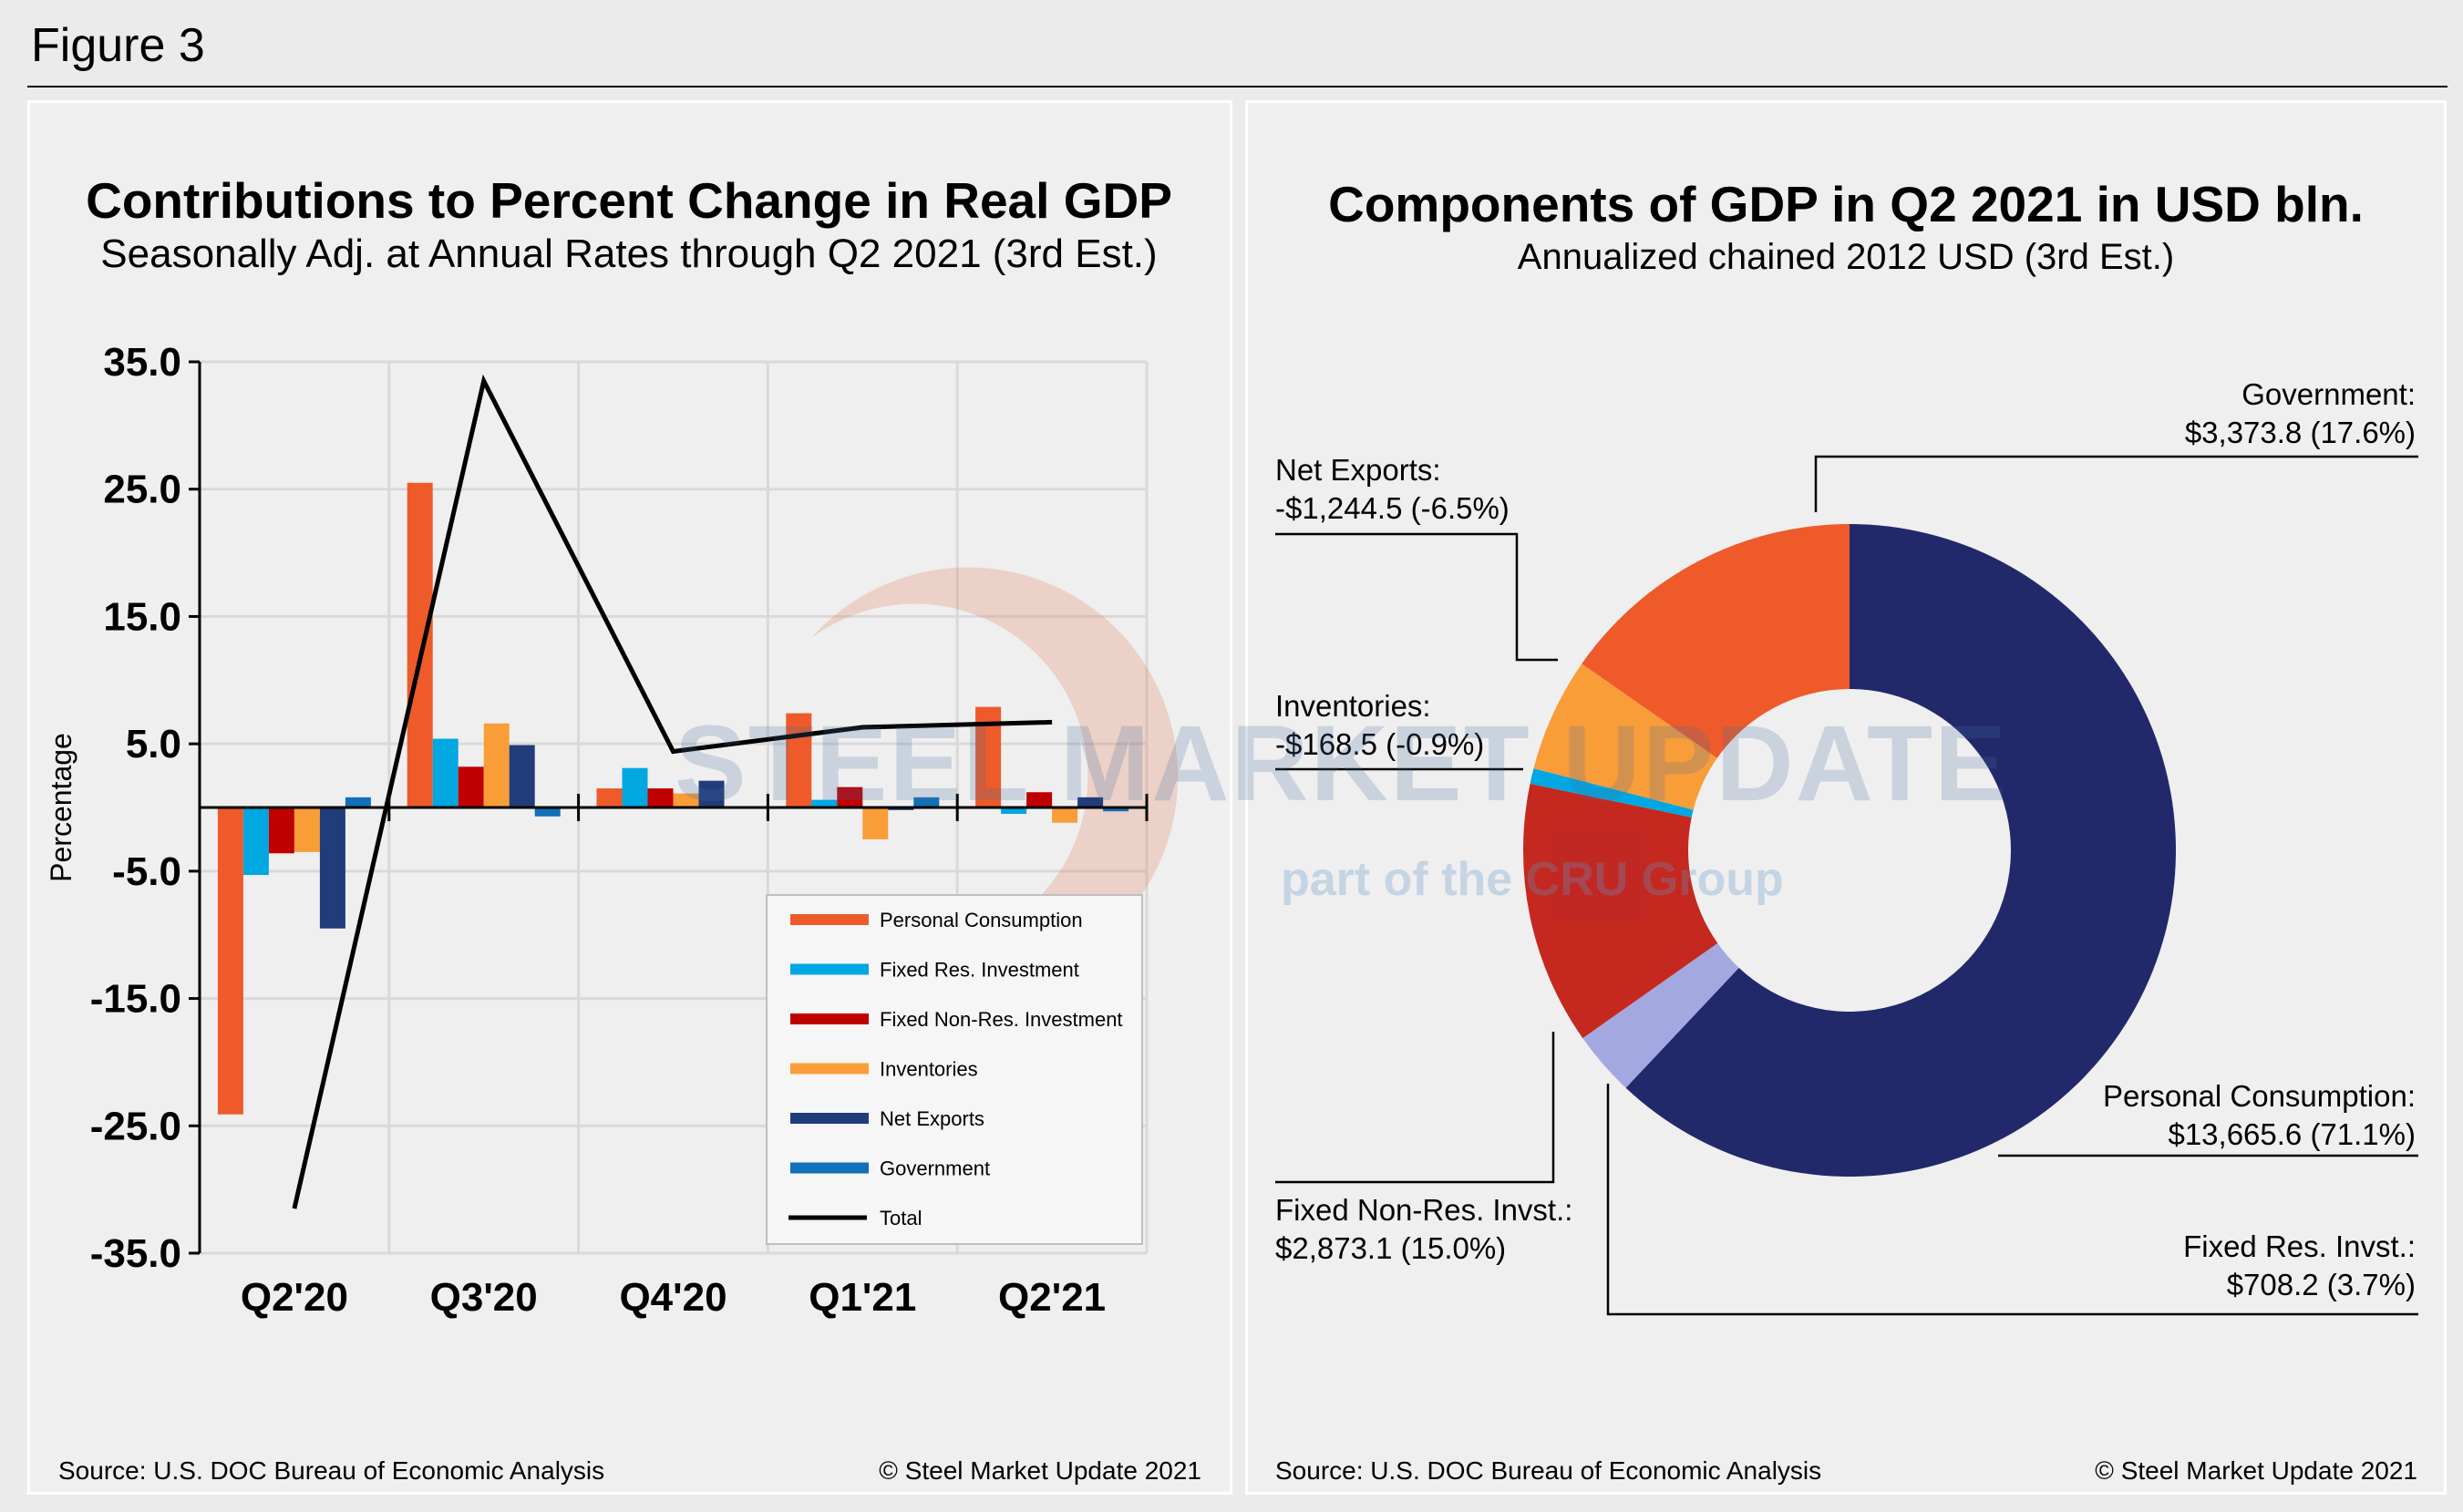 This screenshot has height=1512, width=2463. What do you see at coordinates (484, 1297) in the screenshot?
I see `x-tick-label: Q3'20` at bounding box center [484, 1297].